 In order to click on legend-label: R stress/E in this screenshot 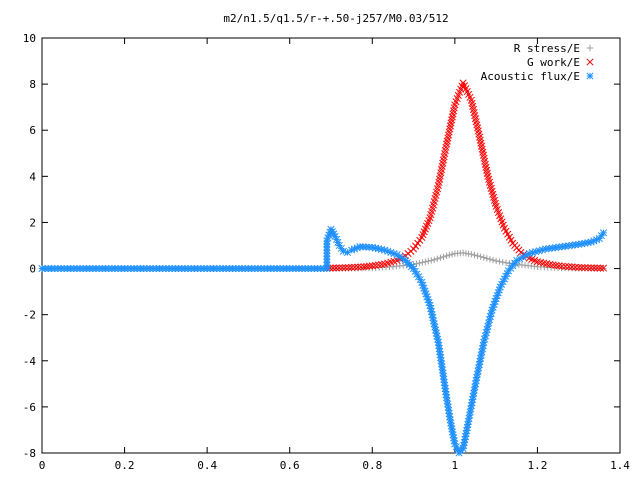, I will do `click(547, 48)`.